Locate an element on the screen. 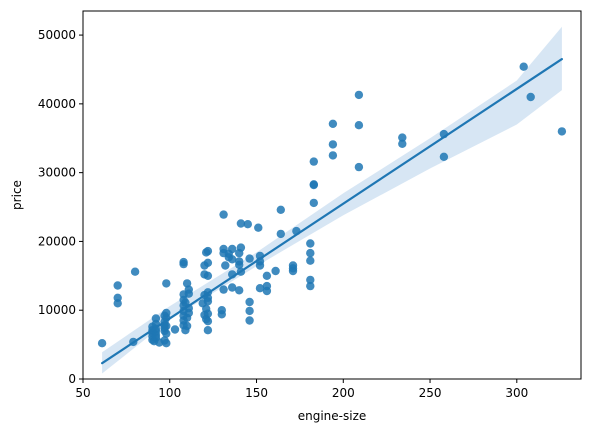 This screenshot has height=432, width=589. y-tick-label: 20000 is located at coordinates (57, 241).